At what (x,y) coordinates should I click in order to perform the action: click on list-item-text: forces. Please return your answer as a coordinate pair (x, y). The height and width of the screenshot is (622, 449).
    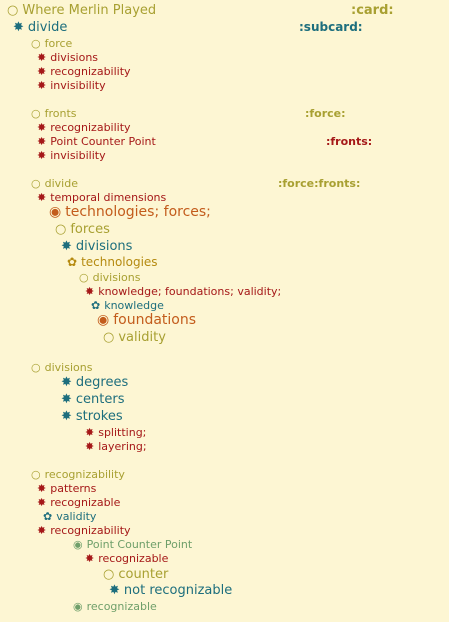
    Looking at the image, I should click on (90, 229).